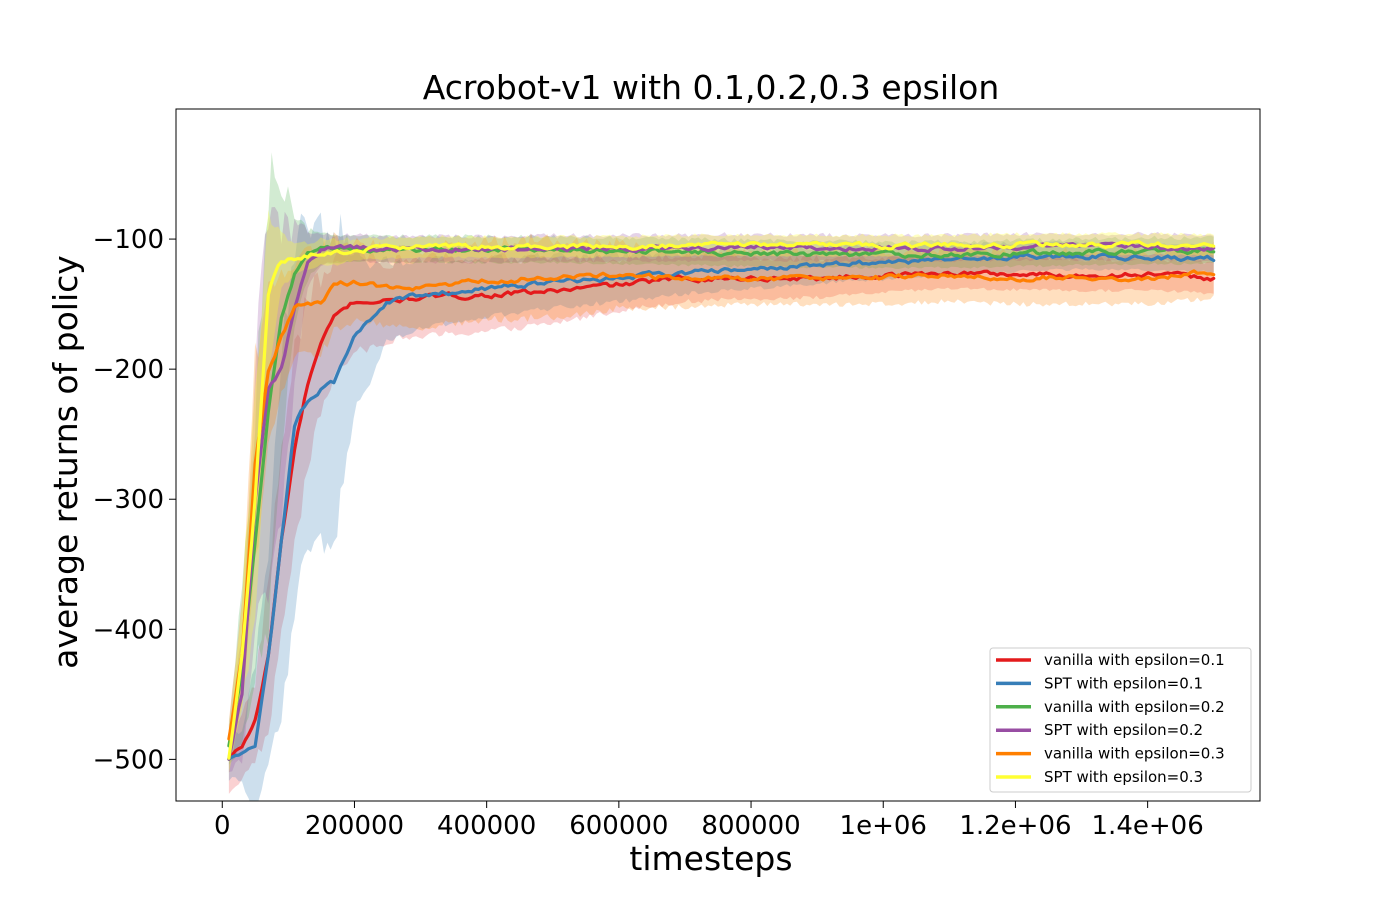 This screenshot has height=900, width=1400. I want to click on x-tick-label: 600000, so click(618, 826).